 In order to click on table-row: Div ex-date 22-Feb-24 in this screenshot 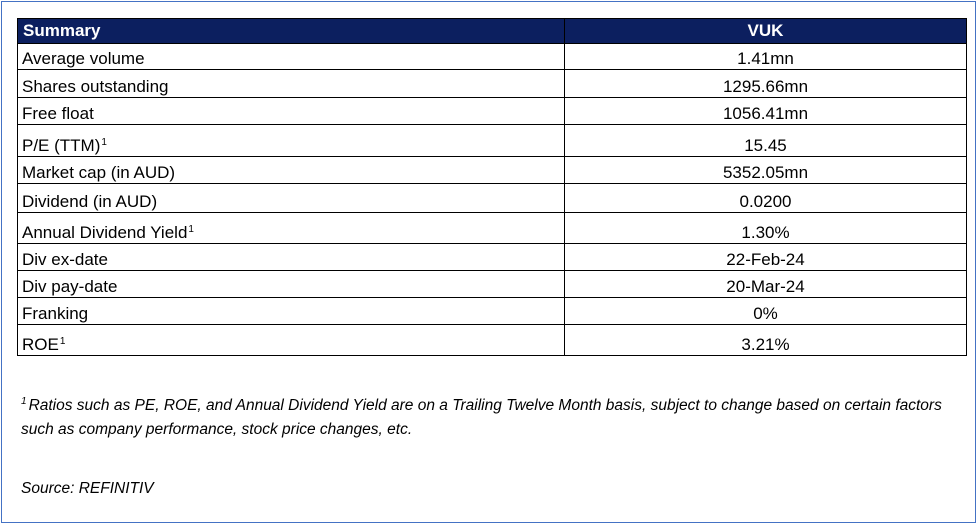, I will do `click(492, 257)`.